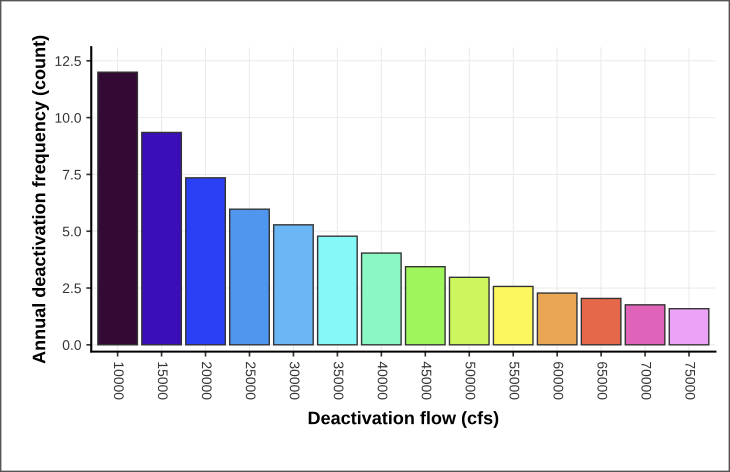  Describe the element at coordinates (71, 288) in the screenshot. I see `y-tick-label: 2.5` at that location.